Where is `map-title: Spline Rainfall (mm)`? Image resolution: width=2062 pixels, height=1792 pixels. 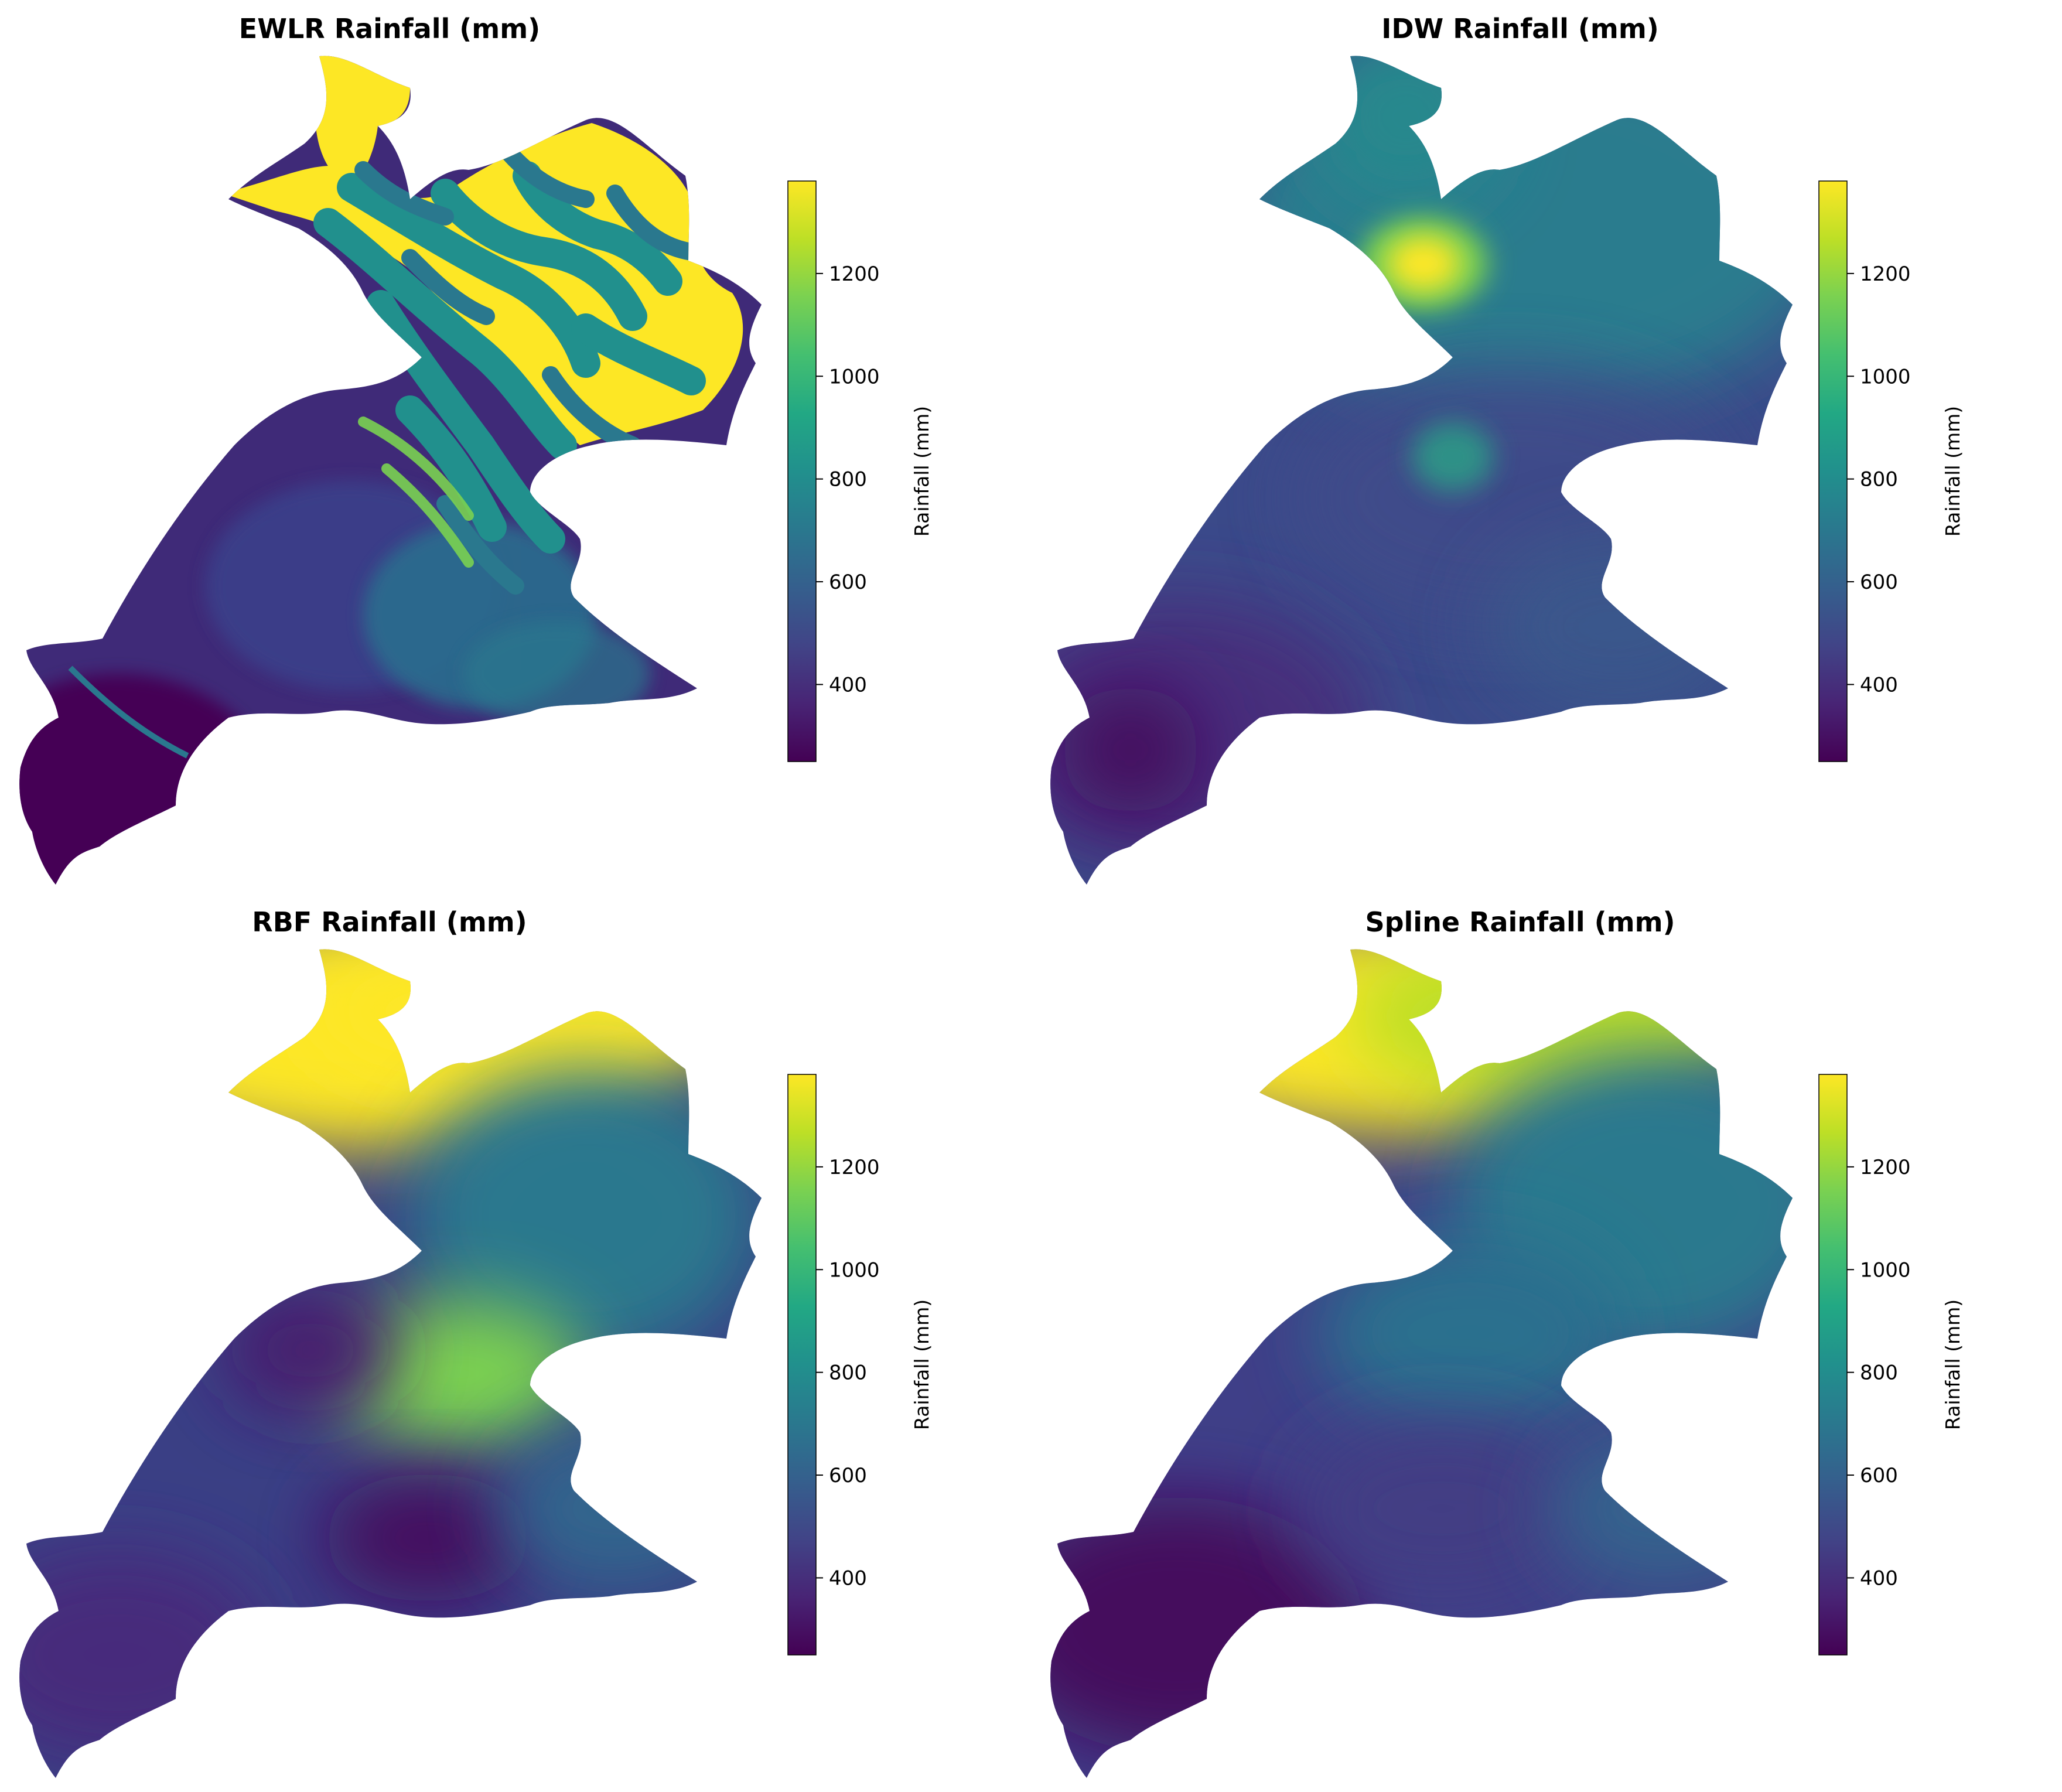
map-title: Spline Rainfall (mm) is located at coordinates (1520, 922).